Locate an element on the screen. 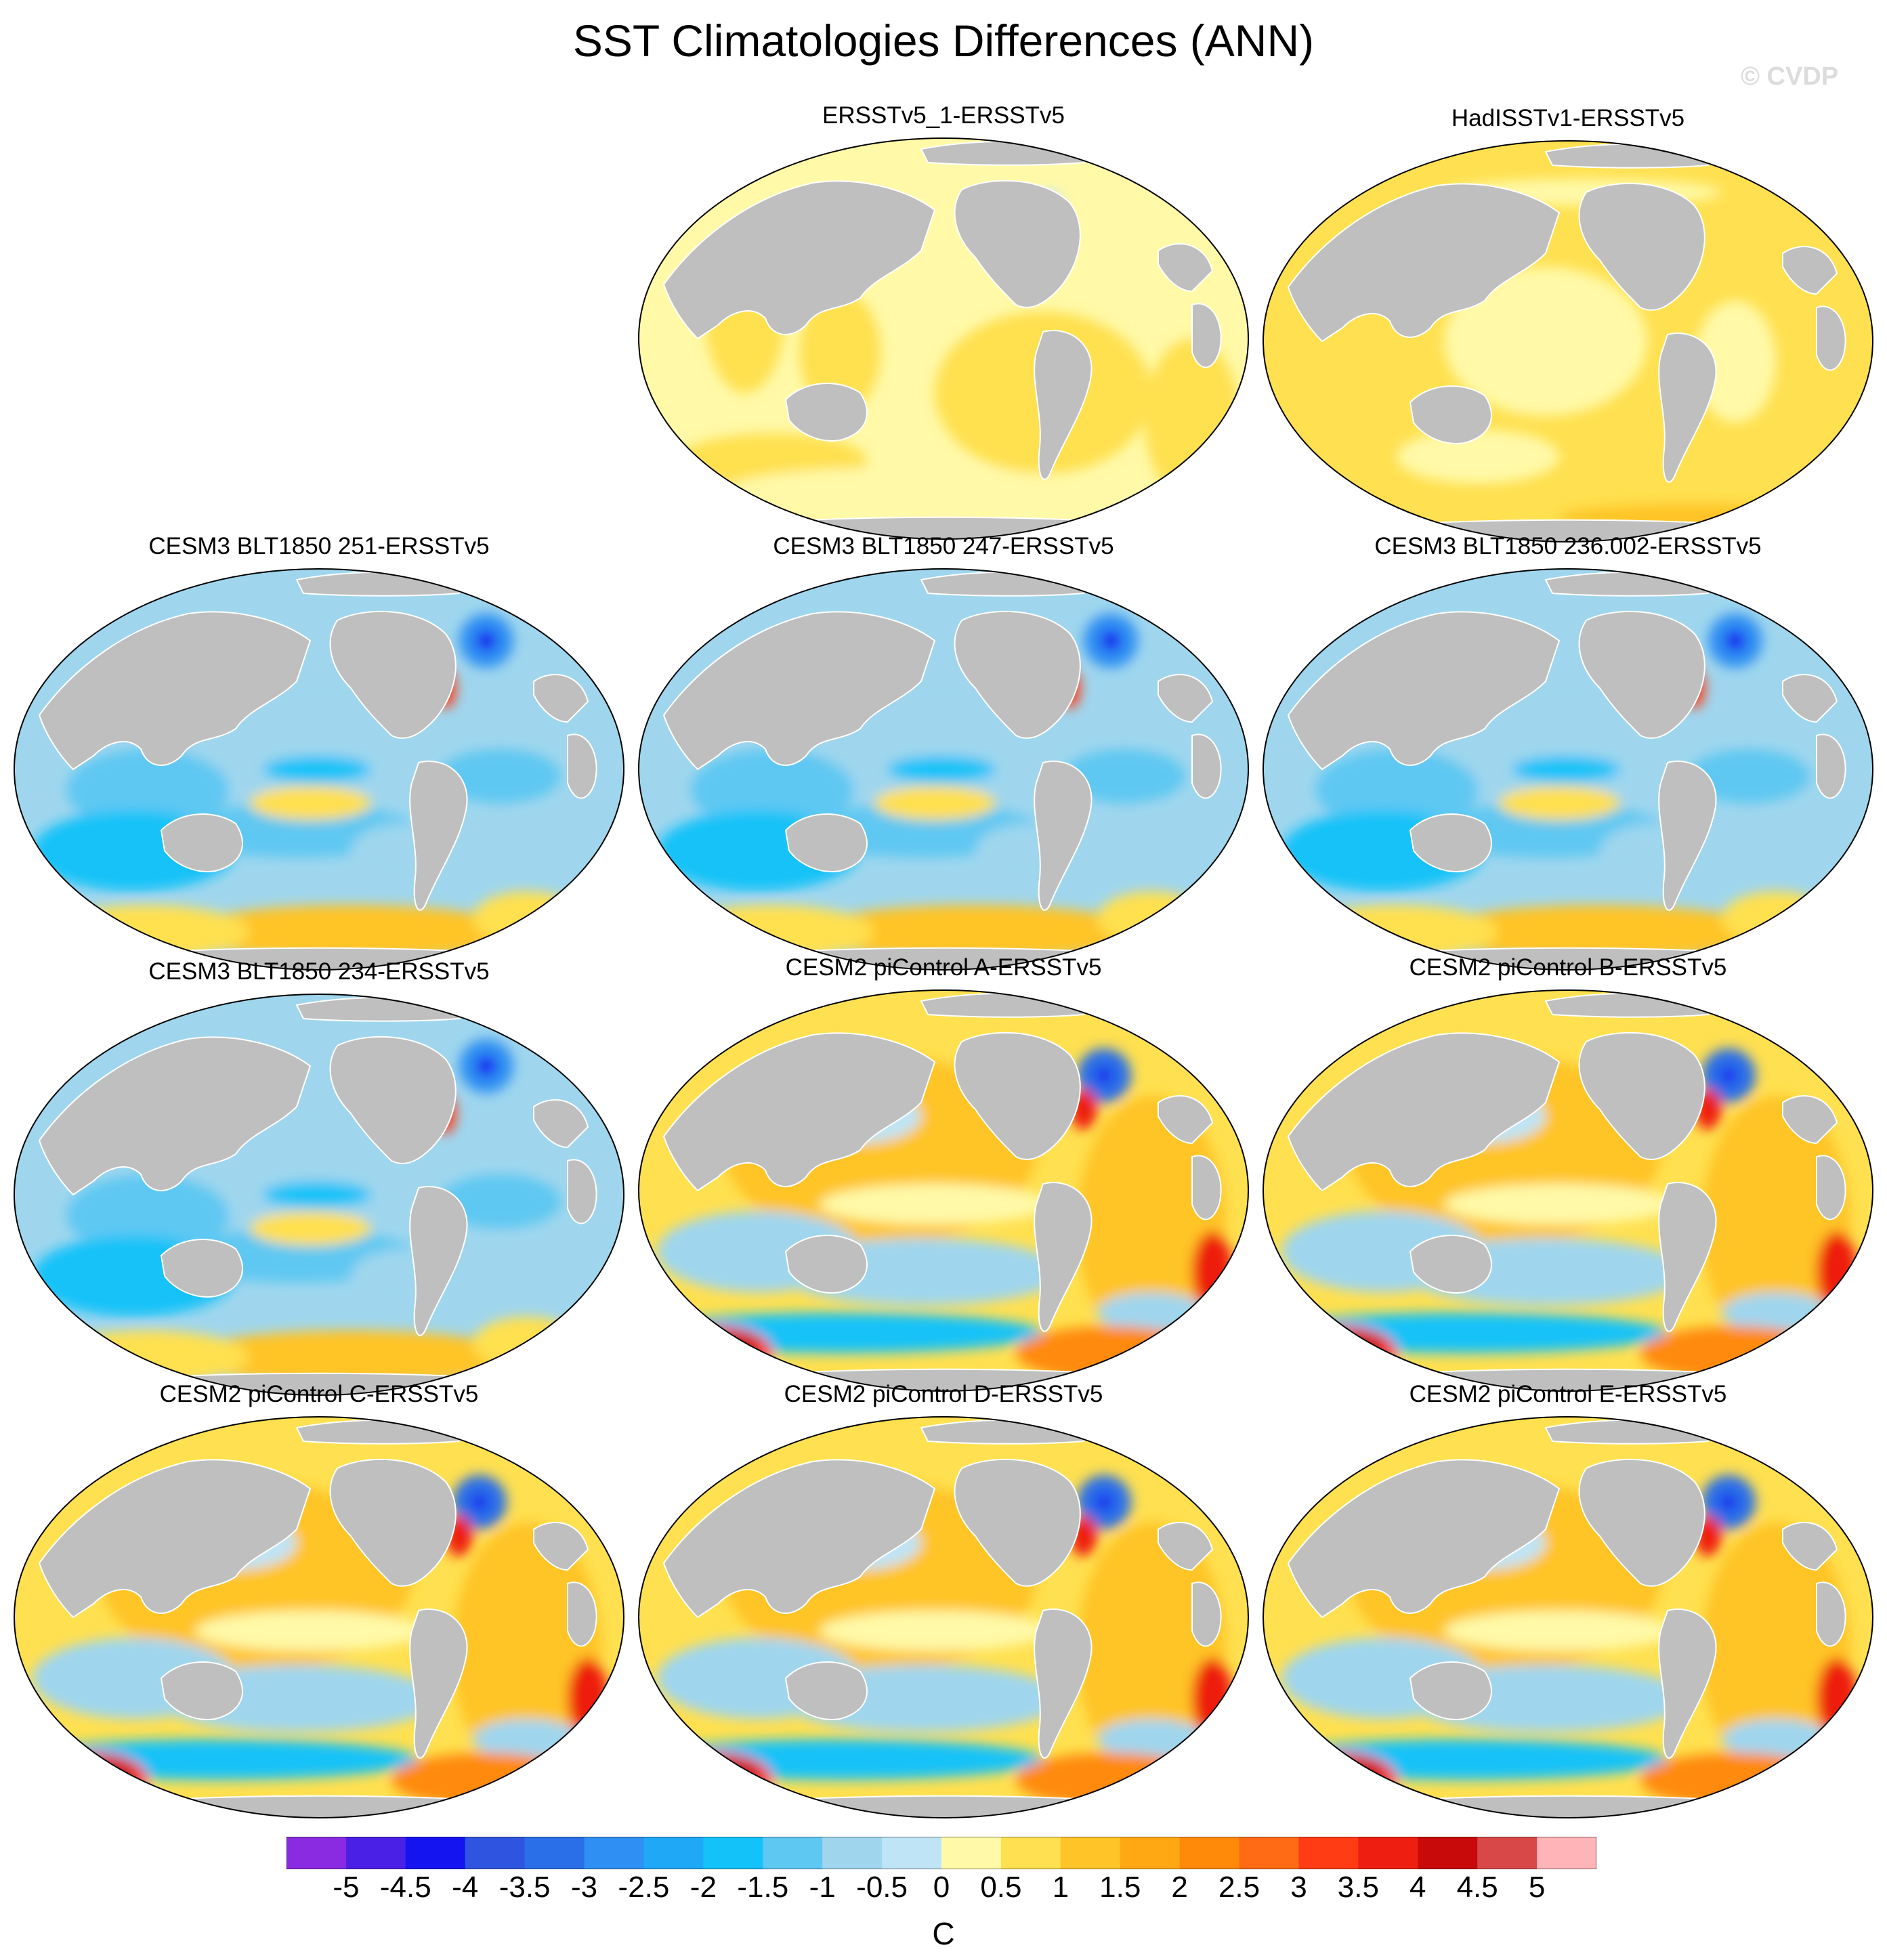 Image resolution: width=1887 pixels, height=1960 pixels. colorbar-tick-label: 3.5 is located at coordinates (1358, 1887).